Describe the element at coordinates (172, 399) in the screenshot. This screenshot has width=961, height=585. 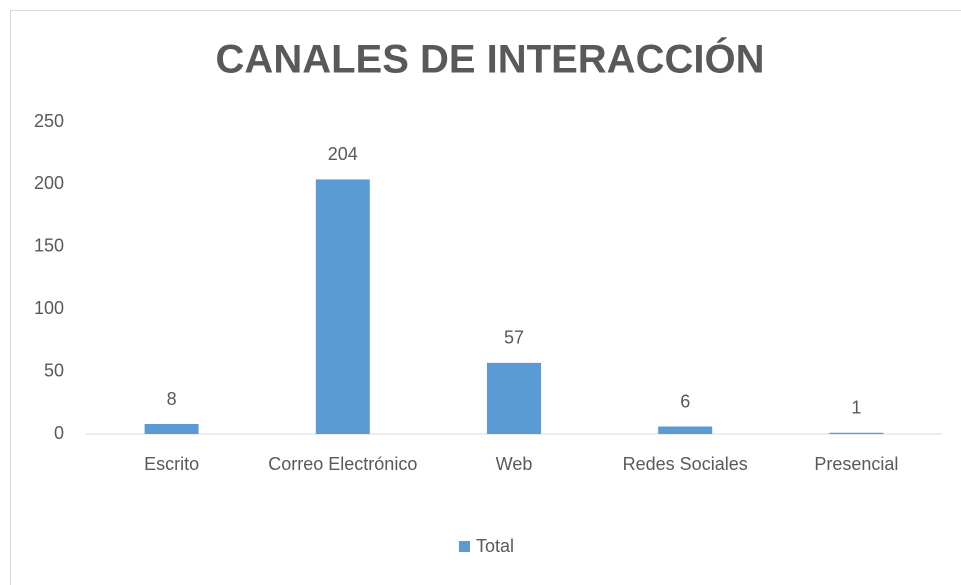
I see `data-label: 8` at that location.